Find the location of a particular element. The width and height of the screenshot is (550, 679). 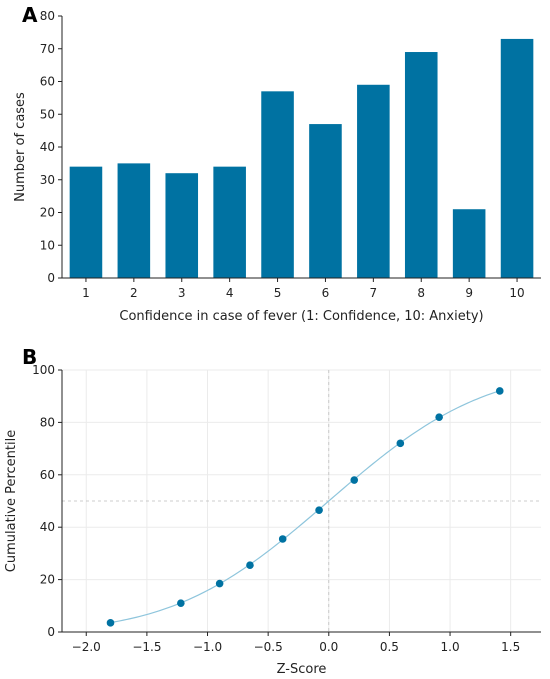

x-tick-label: −1.0 is located at coordinates (207, 647).